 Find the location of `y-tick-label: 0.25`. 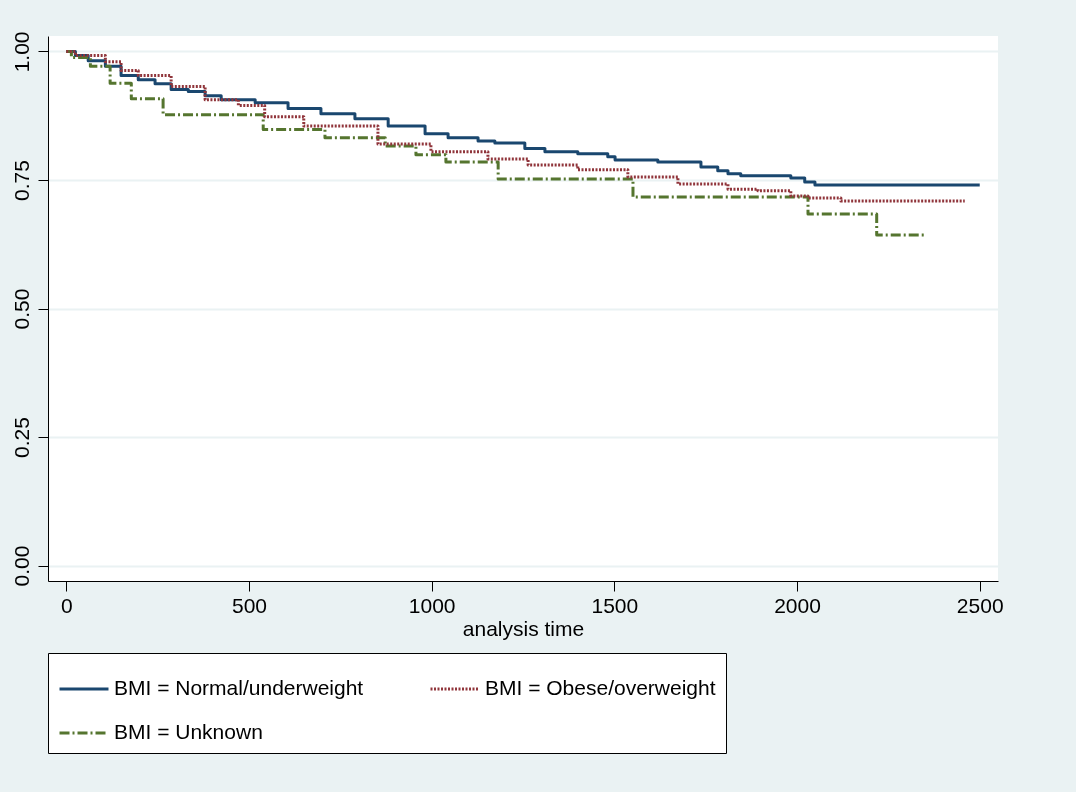

y-tick-label: 0.25 is located at coordinates (21, 437).